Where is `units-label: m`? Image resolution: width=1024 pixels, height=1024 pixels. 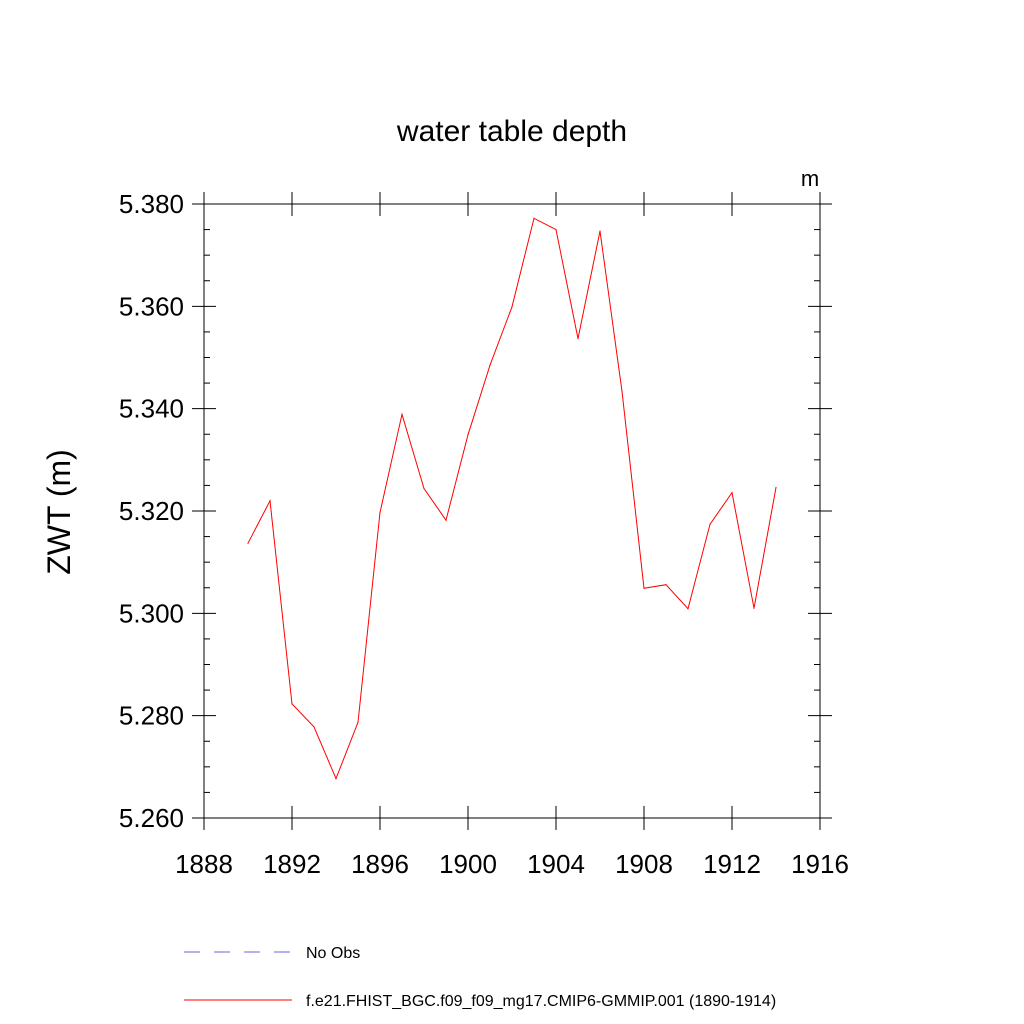 units-label: m is located at coordinates (810, 178).